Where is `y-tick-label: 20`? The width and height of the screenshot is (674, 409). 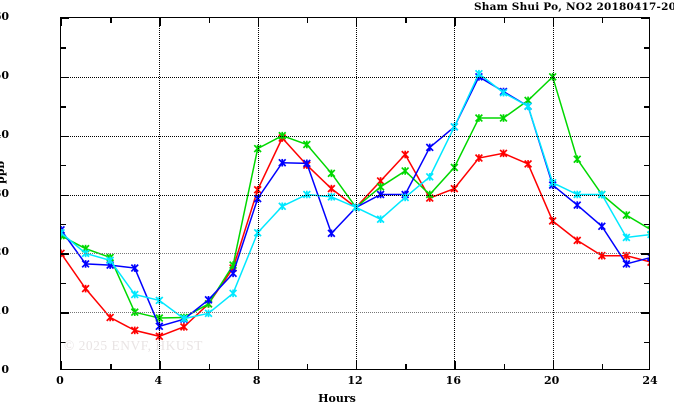 y-tick-label: 20 is located at coordinates (4, 252).